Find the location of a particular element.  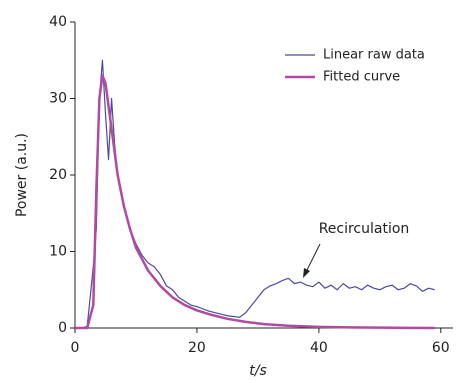

y-tick-label: 40 is located at coordinates (58, 22).